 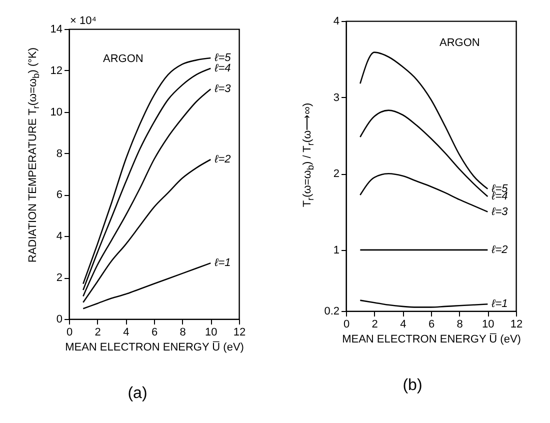 I want to click on y-tick-label: 8, so click(x=59, y=154).